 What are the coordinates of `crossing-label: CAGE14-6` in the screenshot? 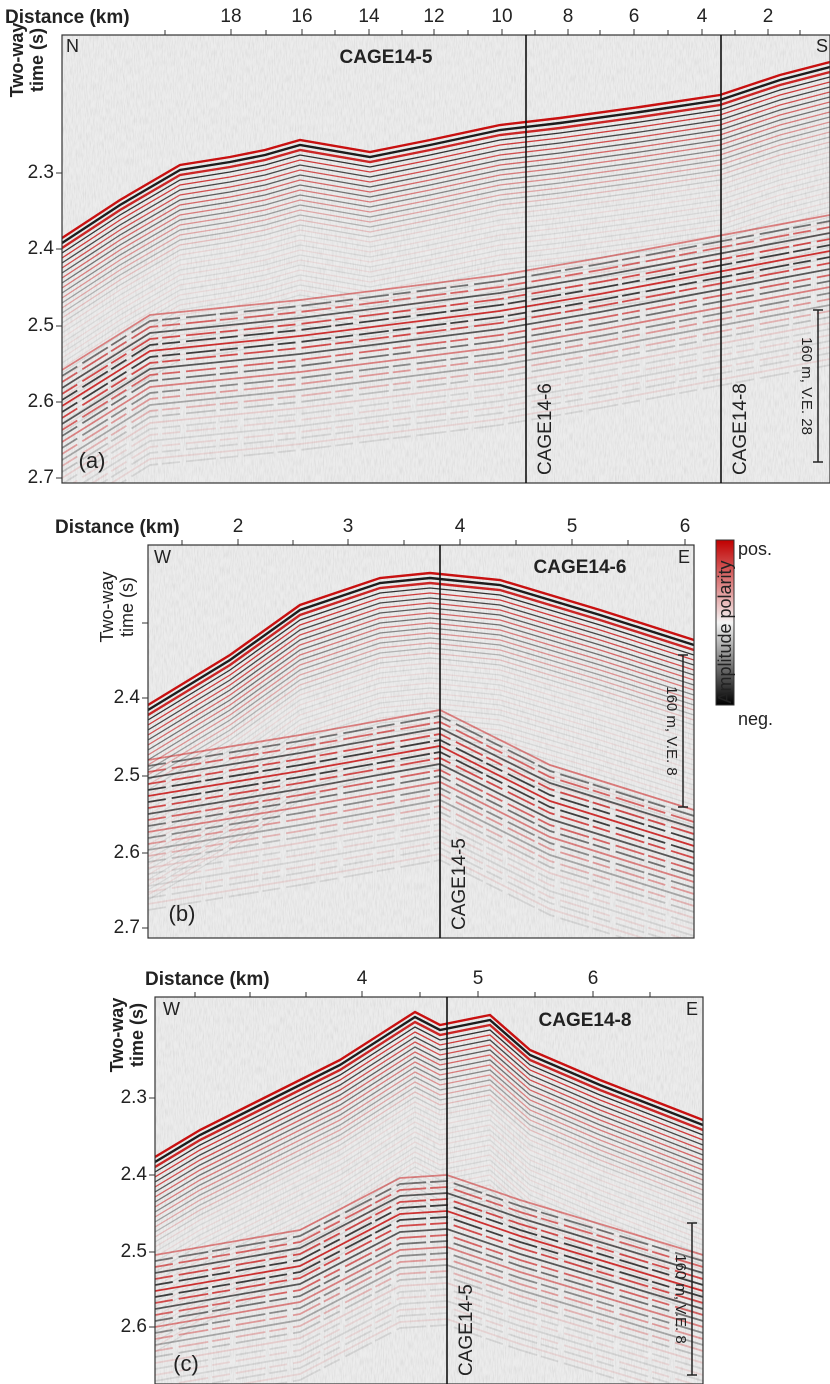 It's located at (545, 429).